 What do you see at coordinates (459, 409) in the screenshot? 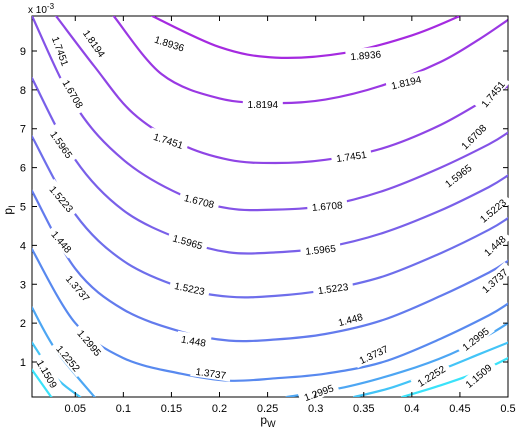
I see `x-tick-label: 0.45` at bounding box center [459, 409].